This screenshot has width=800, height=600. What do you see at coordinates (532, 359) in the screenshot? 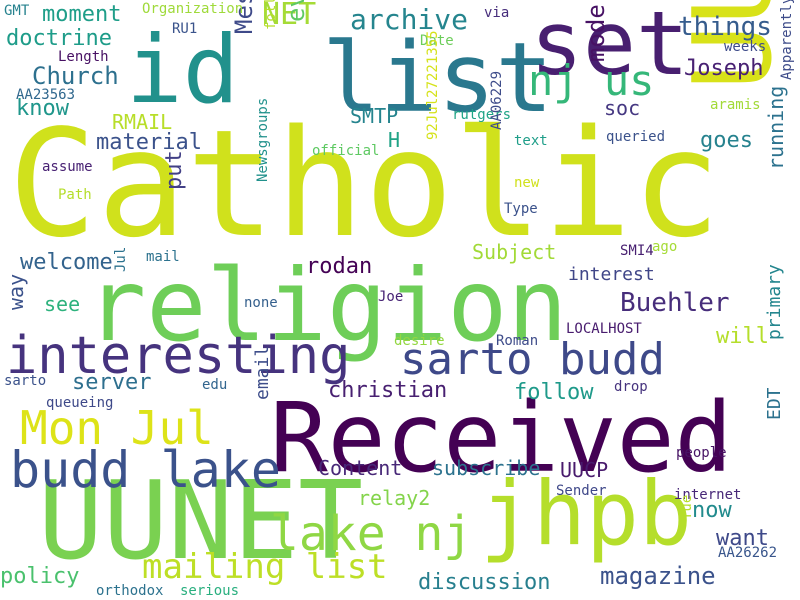
I see `word-sarto-budd: sarto budd` at bounding box center [532, 359].